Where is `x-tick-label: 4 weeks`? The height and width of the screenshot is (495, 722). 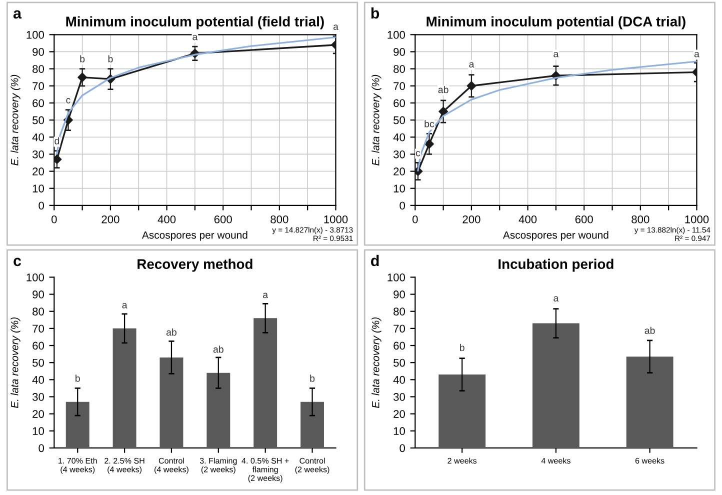
x-tick-label: 4 weeks is located at coordinates (555, 461).